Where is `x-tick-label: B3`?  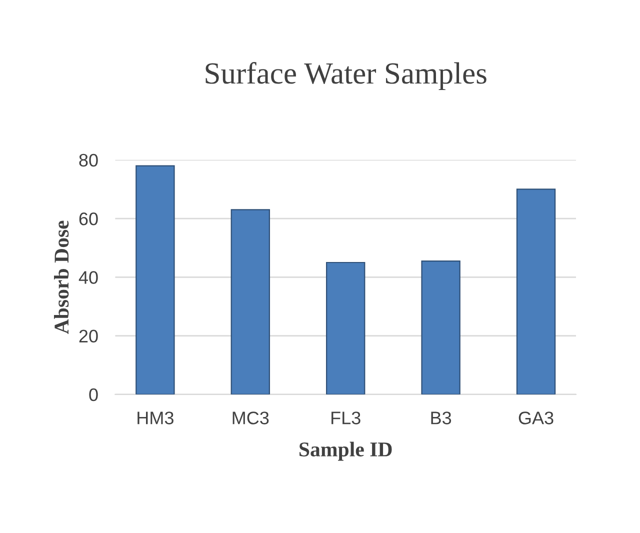 x-tick-label: B3 is located at coordinates (441, 418).